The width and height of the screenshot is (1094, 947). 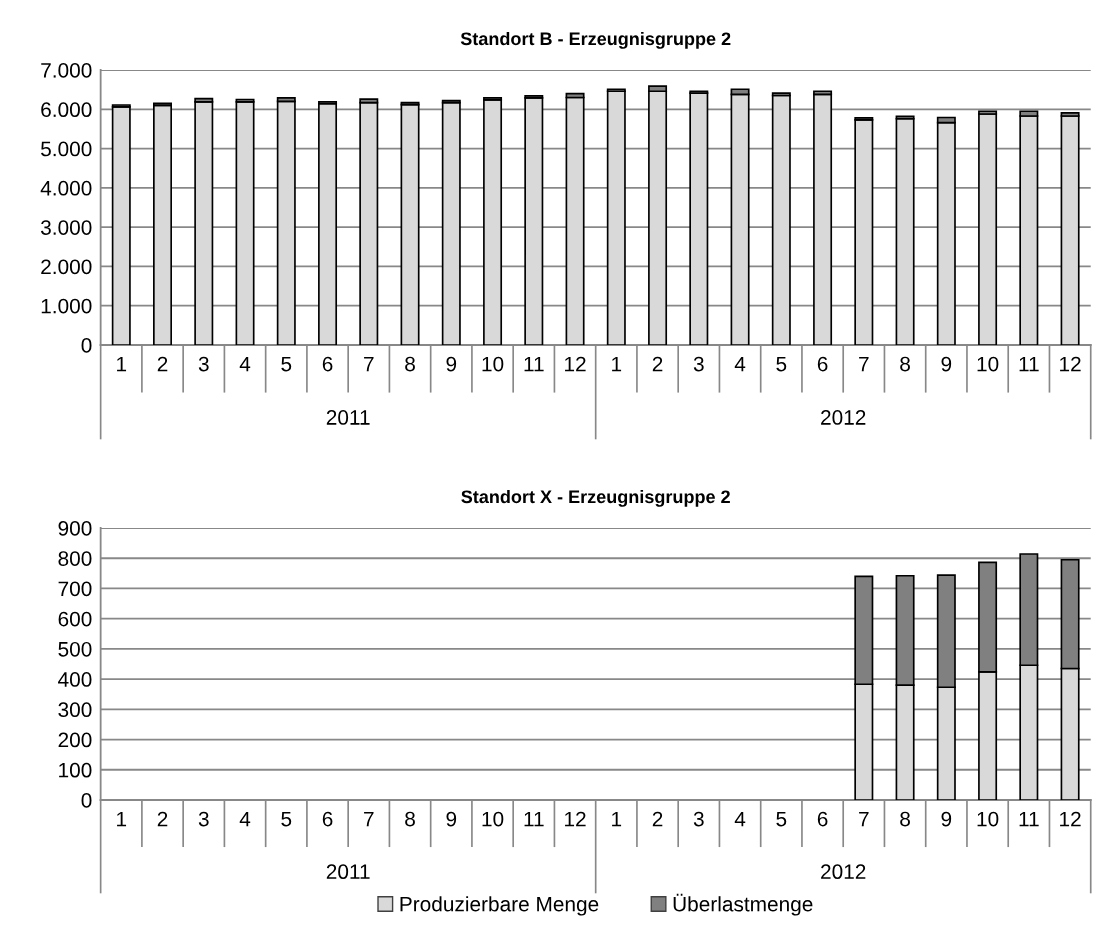 I want to click on y-tick-label: 4.000, so click(x=66, y=188).